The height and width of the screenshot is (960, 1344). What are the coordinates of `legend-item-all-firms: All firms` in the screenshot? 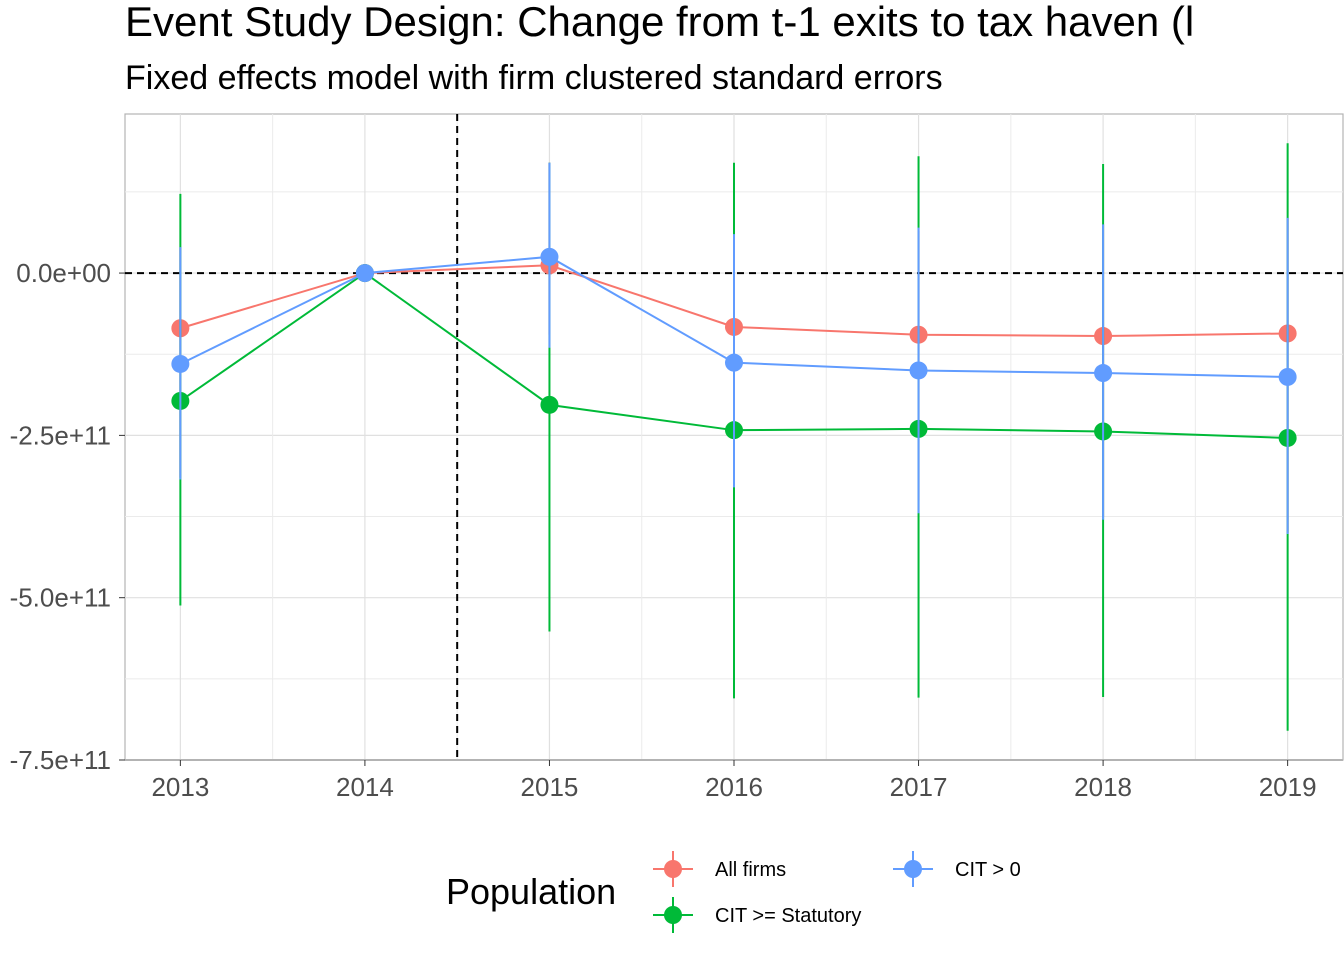 It's located at (719, 869).